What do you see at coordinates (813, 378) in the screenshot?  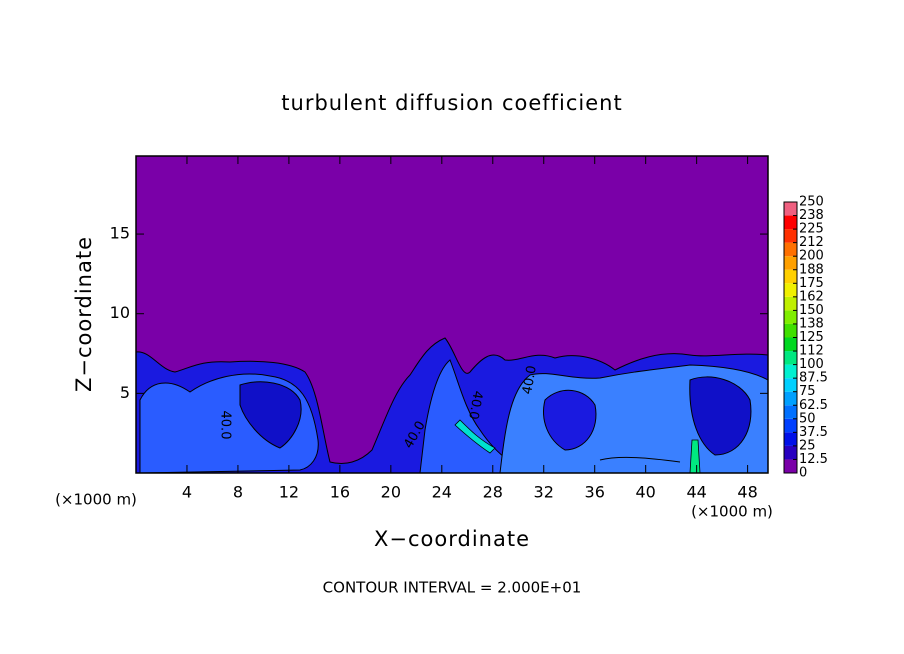 I see `colorbar-label: 87.5` at bounding box center [813, 378].